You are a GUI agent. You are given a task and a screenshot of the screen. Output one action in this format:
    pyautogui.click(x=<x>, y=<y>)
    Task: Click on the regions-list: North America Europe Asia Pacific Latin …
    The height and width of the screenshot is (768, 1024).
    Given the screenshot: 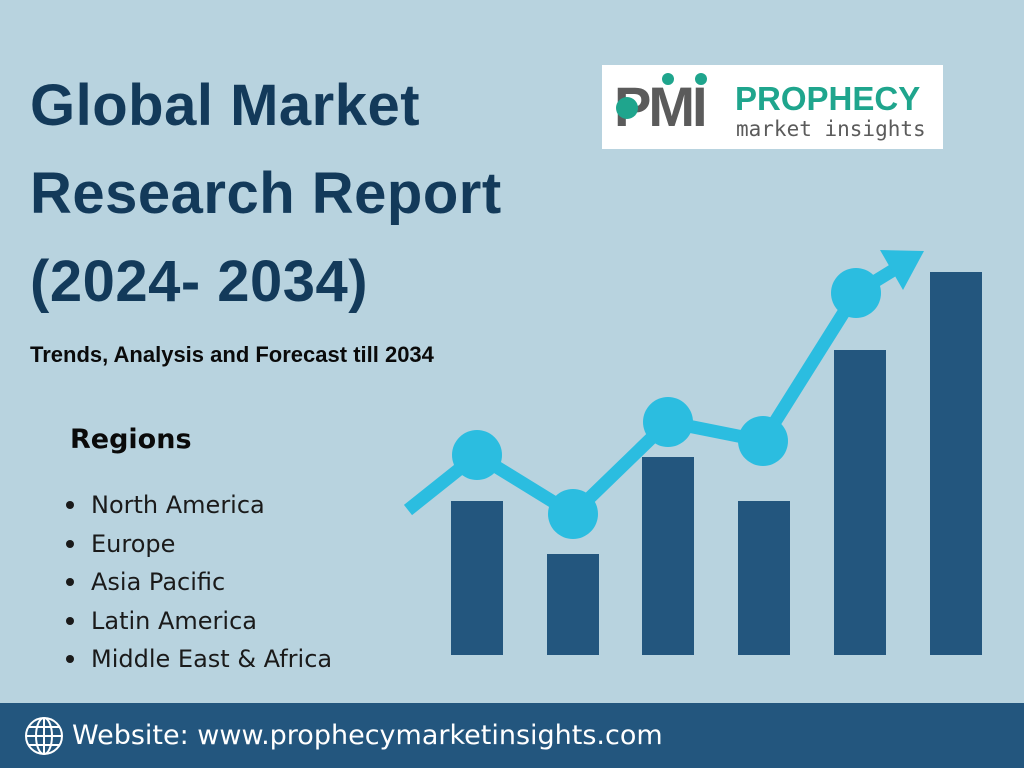 What is the action you would take?
    pyautogui.click(x=199, y=582)
    